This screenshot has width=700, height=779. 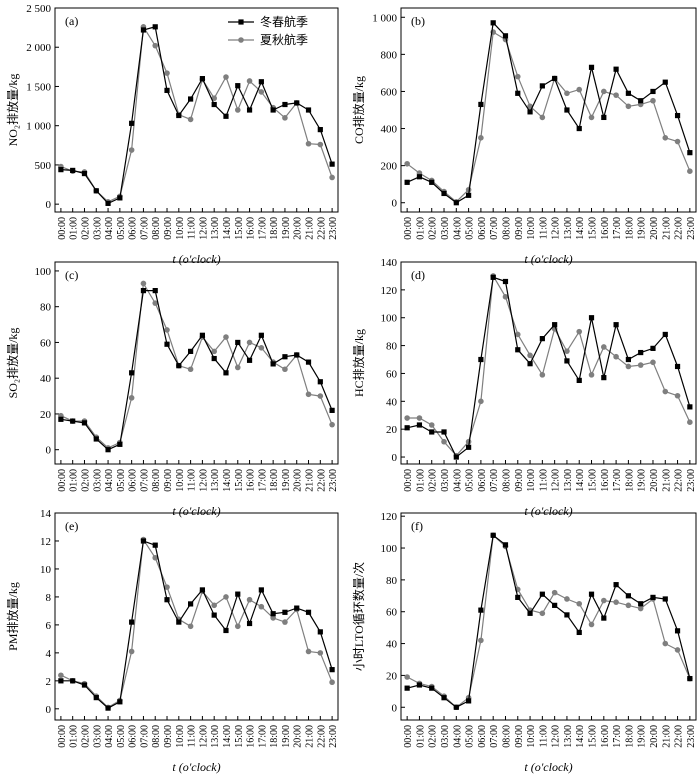 What do you see at coordinates (666, 480) in the screenshot?
I see `x-tick-label: 21:00` at bounding box center [666, 480].